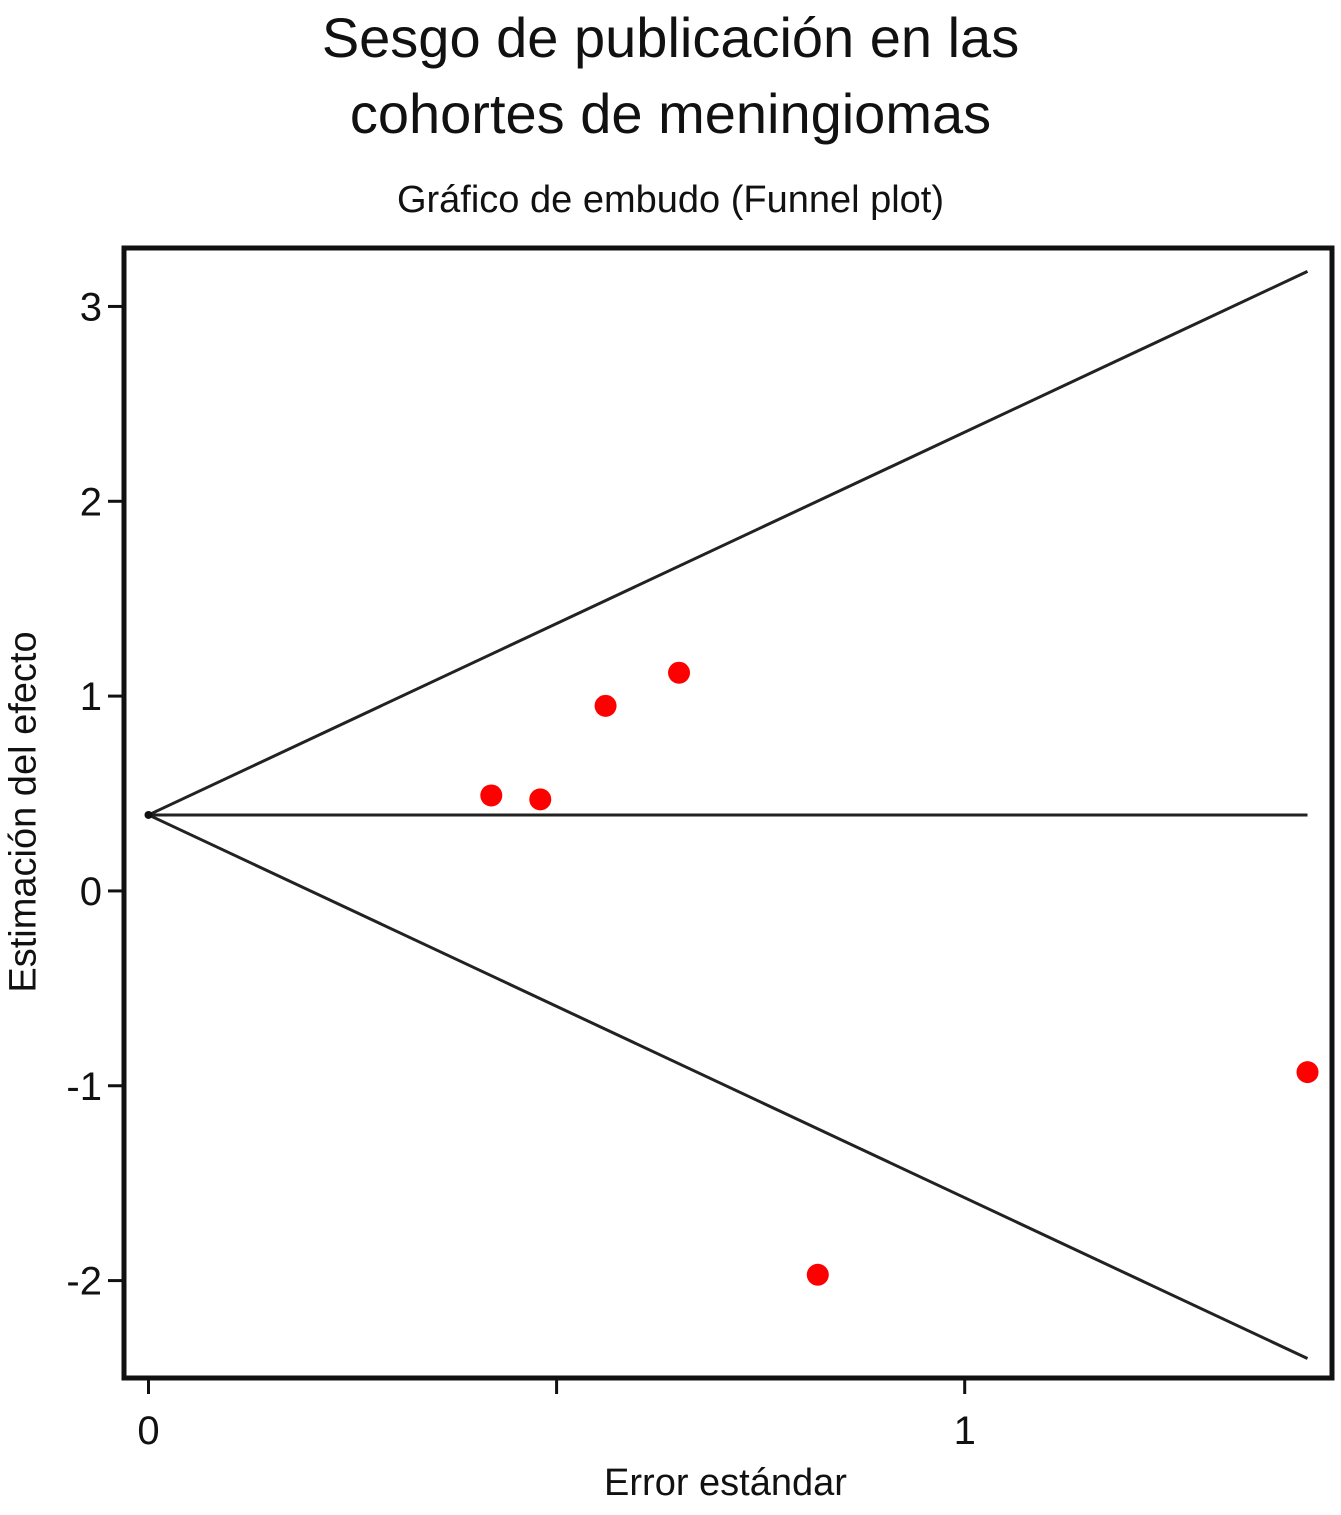  I want to click on y-tick-label: 0, so click(91, 892).